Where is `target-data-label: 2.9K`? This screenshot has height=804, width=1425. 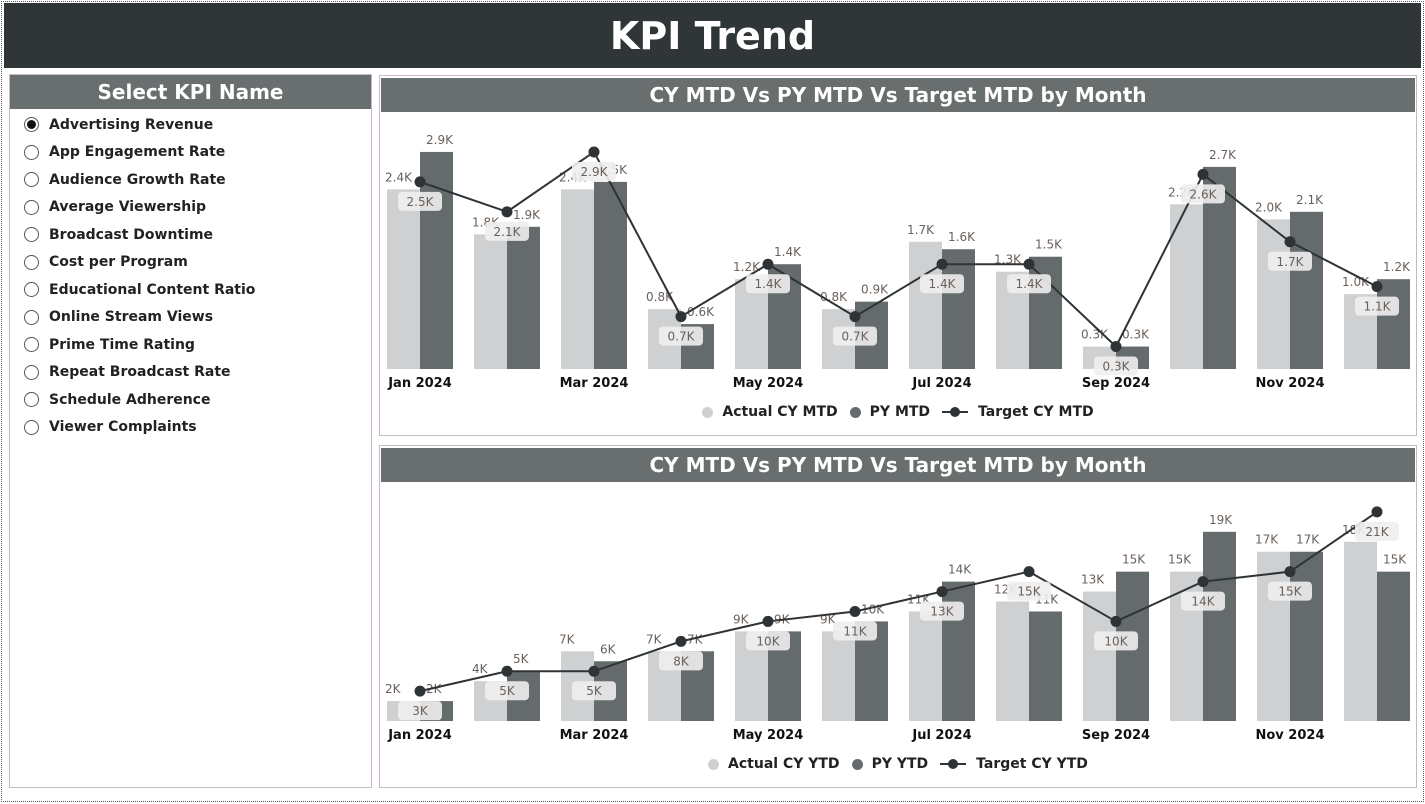 target-data-label: 2.9K is located at coordinates (595, 172).